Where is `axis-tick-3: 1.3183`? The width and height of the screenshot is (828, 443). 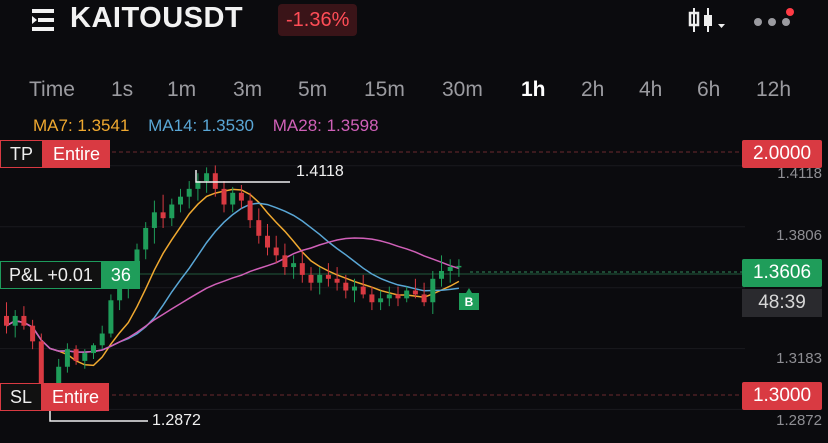
axis-tick-3: 1.3183 is located at coordinates (799, 358).